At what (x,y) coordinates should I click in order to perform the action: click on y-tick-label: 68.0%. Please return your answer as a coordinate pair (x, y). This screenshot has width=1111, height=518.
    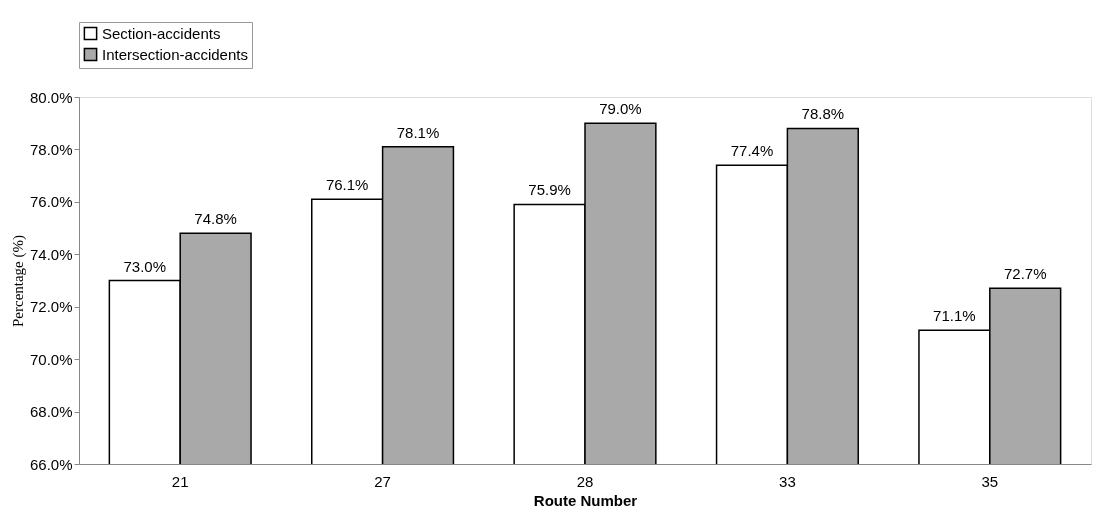
    Looking at the image, I should click on (51, 412).